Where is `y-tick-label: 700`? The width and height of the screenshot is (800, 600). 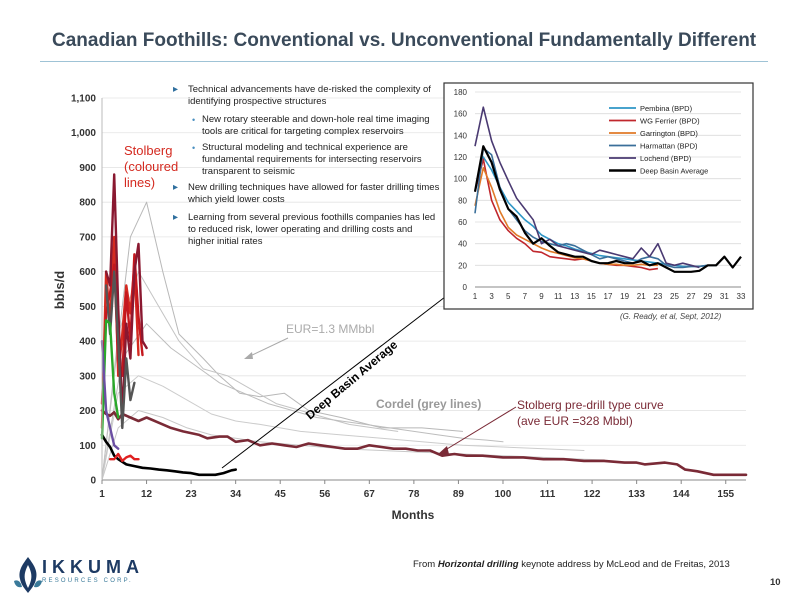
y-tick-label: 700 is located at coordinates (87, 237).